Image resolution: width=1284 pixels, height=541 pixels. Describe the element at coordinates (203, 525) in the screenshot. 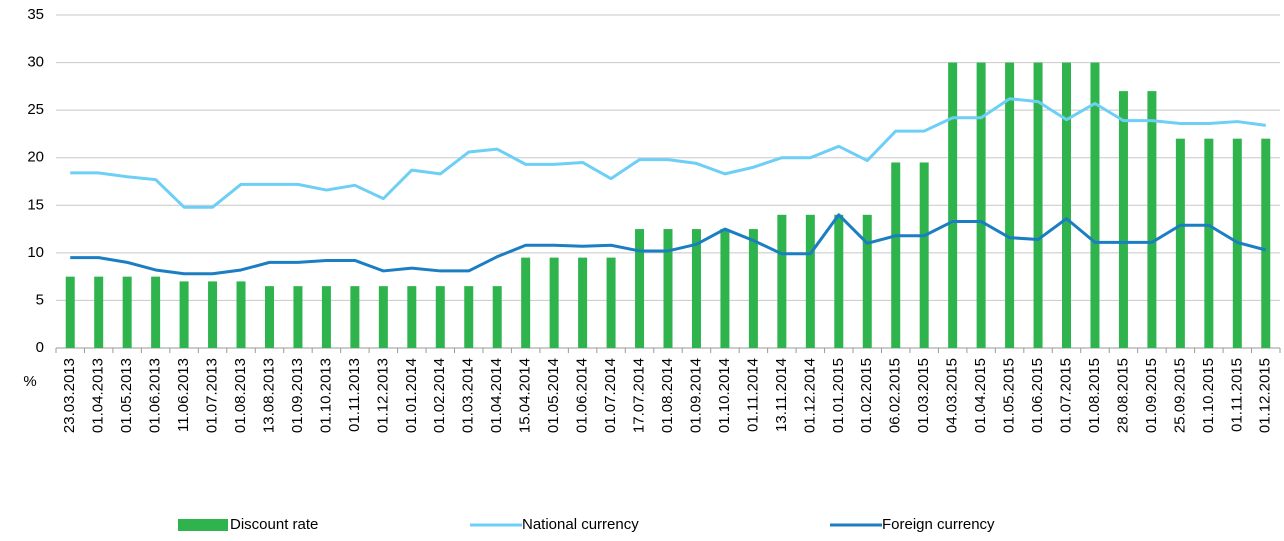

I see `legend-swatch` at that location.